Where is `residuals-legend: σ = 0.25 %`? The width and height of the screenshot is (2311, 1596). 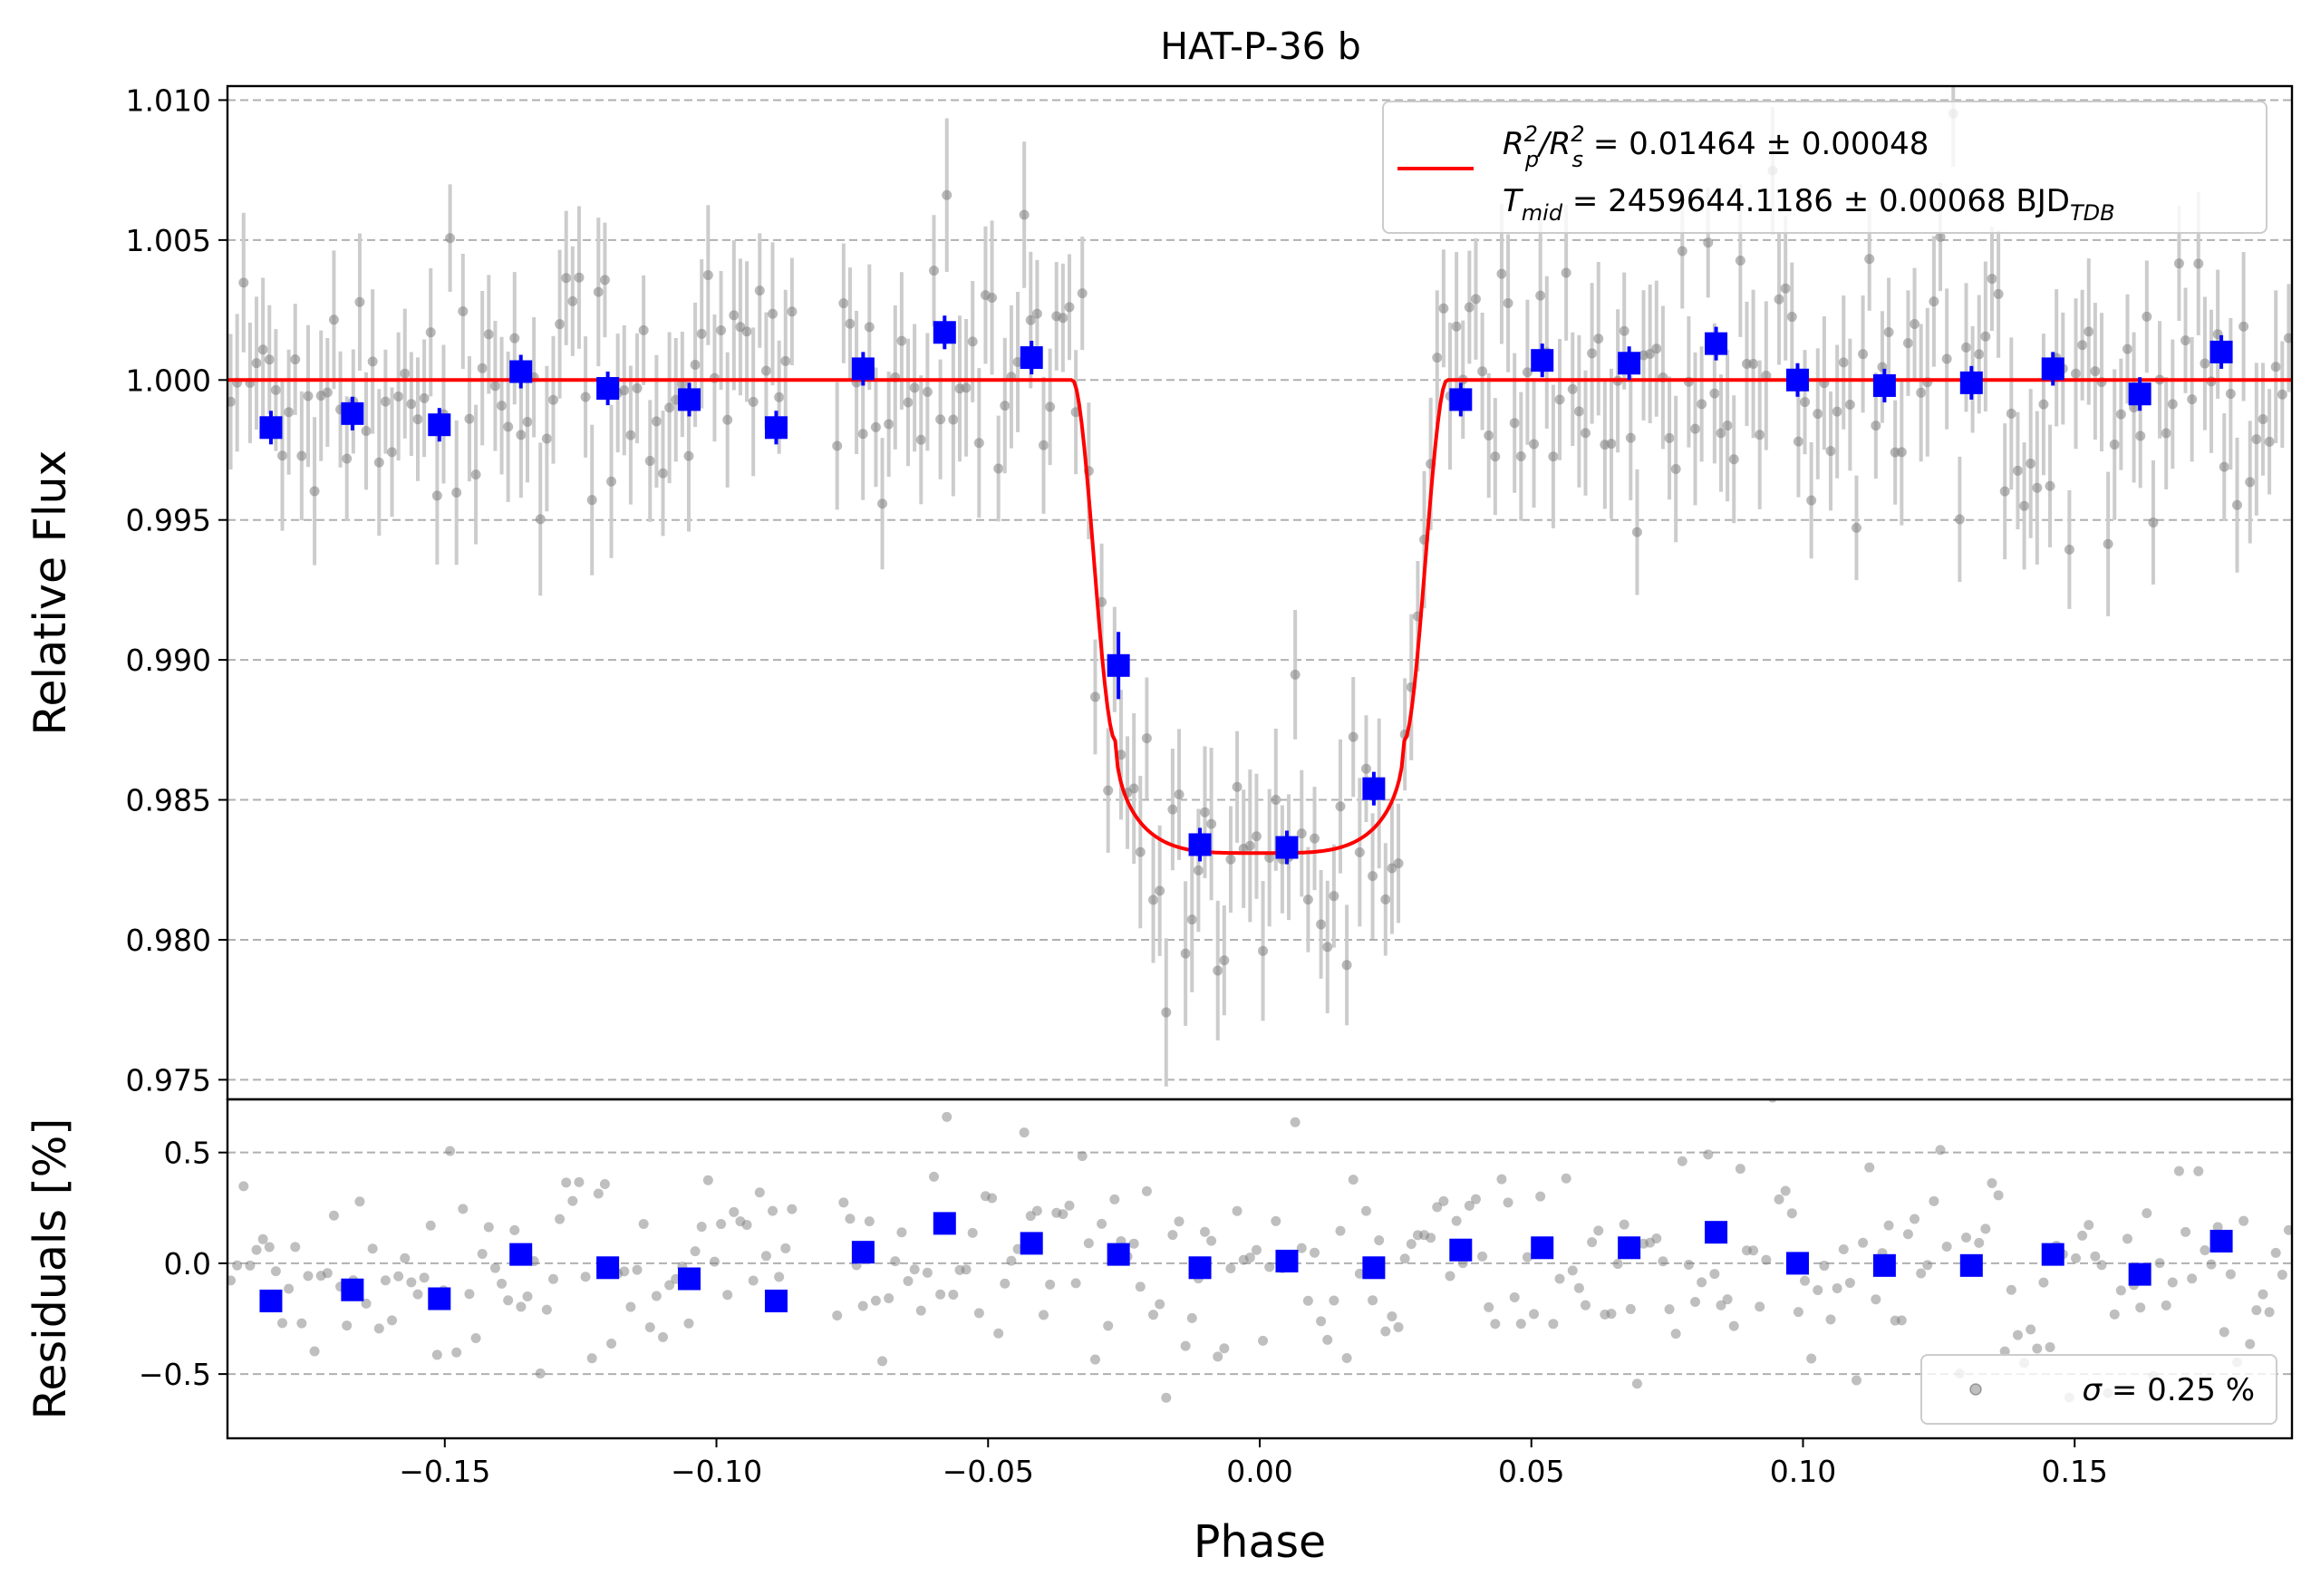
residuals-legend: σ = 0.25 % is located at coordinates (2098, 1389).